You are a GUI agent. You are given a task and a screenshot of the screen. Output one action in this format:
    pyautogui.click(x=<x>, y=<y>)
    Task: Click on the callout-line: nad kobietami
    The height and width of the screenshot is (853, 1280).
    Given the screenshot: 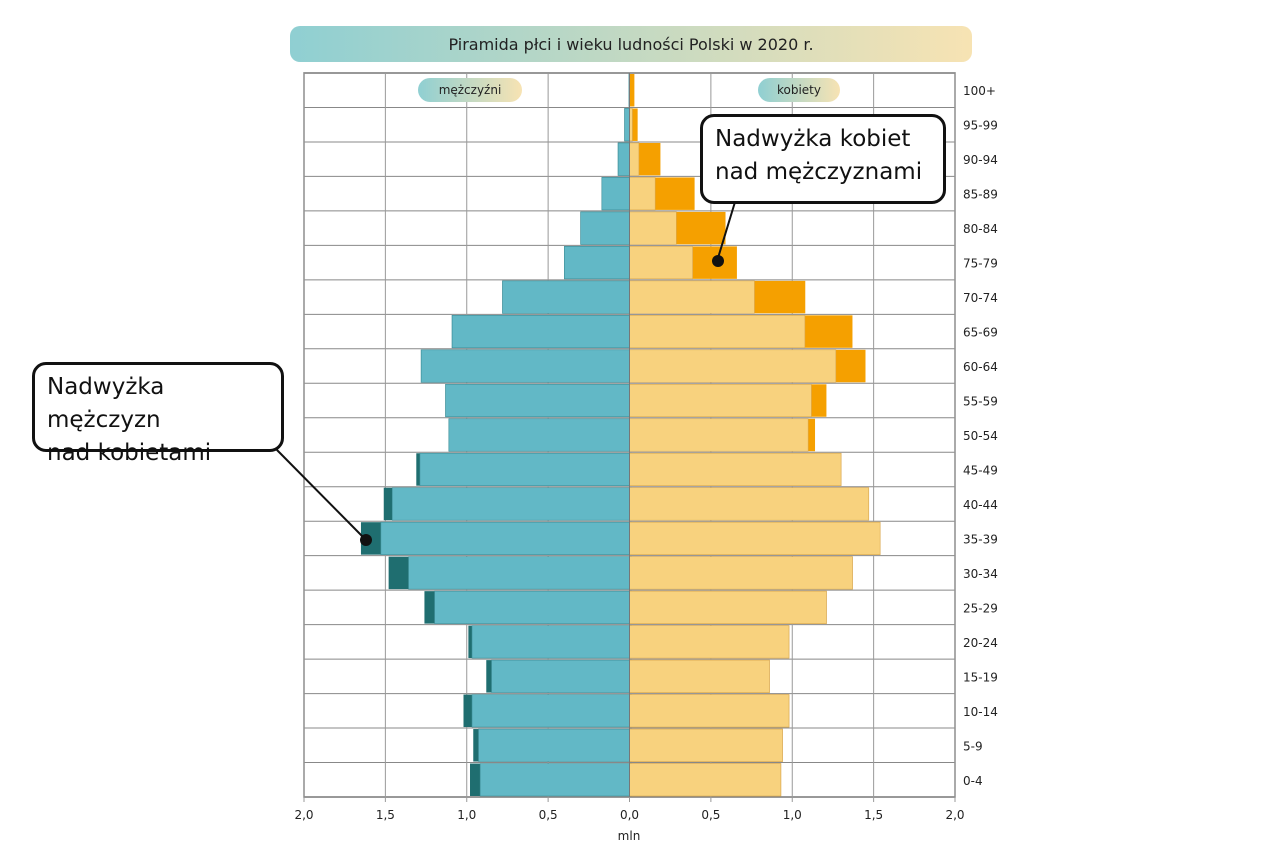 What is the action you would take?
    pyautogui.click(x=129, y=453)
    